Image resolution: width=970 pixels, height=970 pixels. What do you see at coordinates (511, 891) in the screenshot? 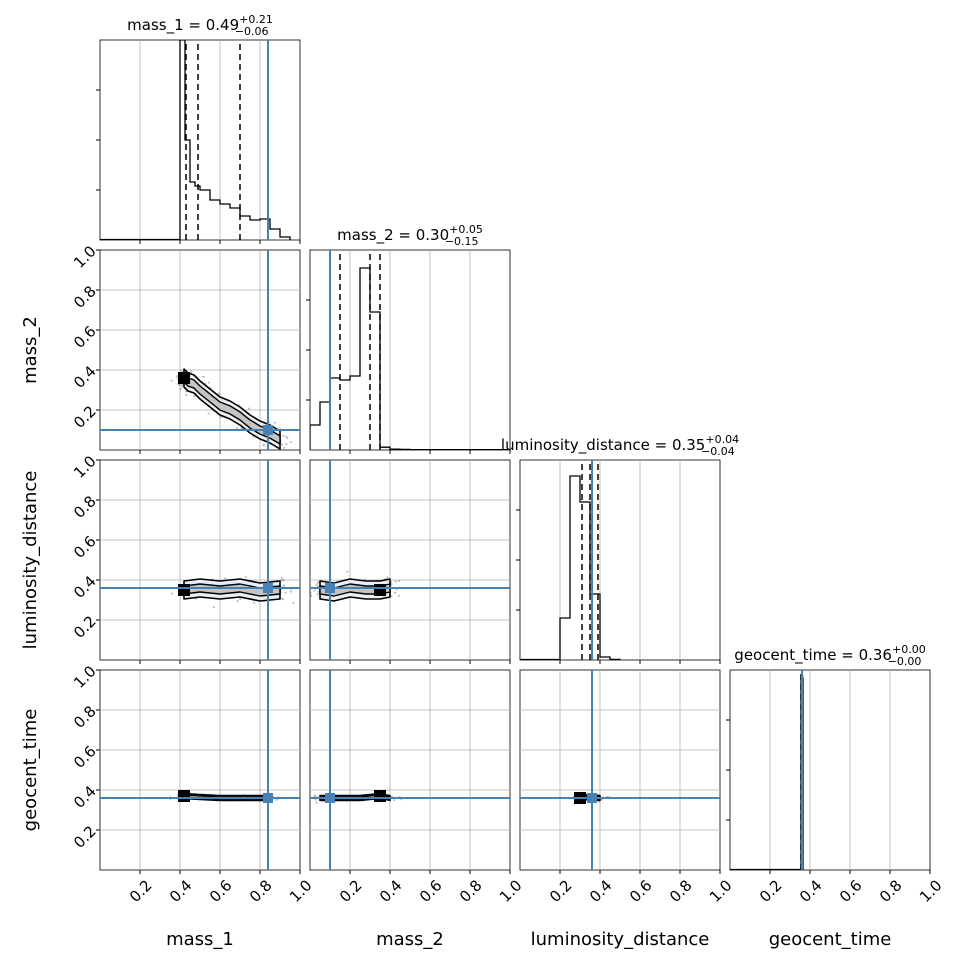
I see `x-tick-label: 1.0` at bounding box center [511, 891].